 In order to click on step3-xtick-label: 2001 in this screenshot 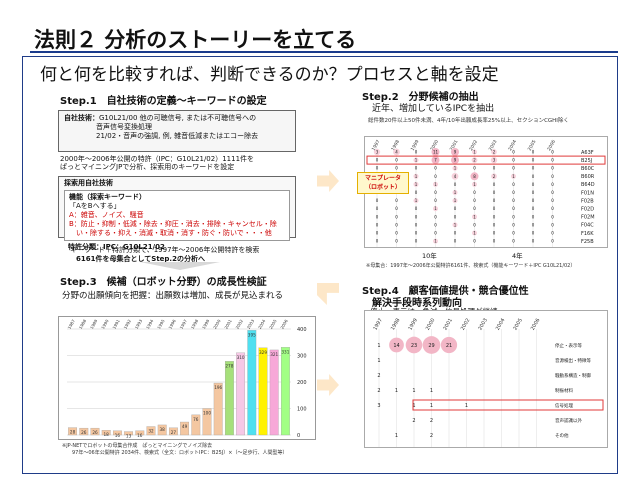, I will do `click(228, 324)`.